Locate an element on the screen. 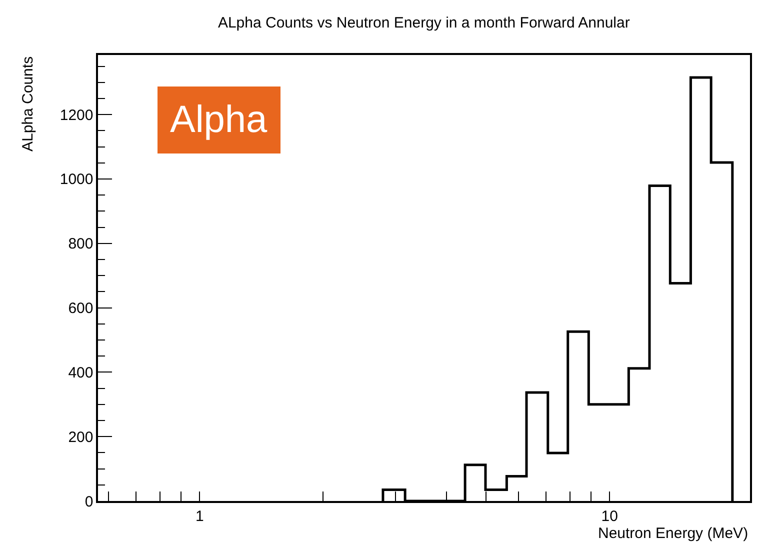  y-tick-label: 0 is located at coordinates (89, 501).